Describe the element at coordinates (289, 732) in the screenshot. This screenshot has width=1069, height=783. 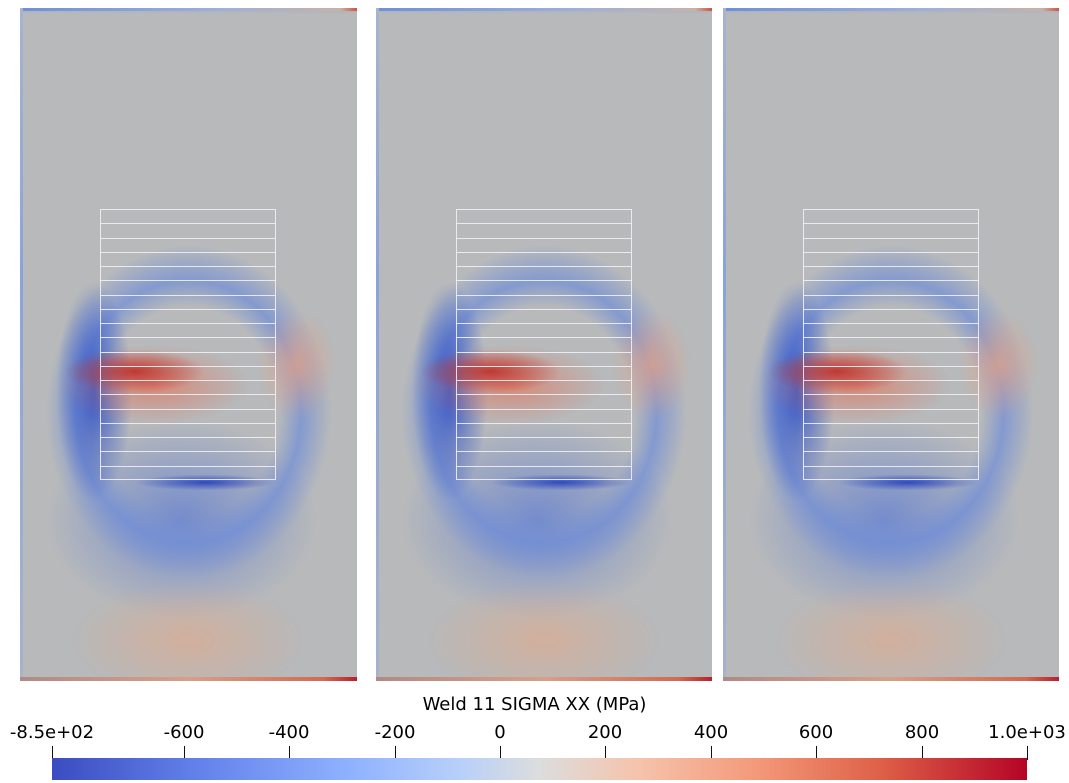
I see `colorbar-tick-label: -400` at that location.